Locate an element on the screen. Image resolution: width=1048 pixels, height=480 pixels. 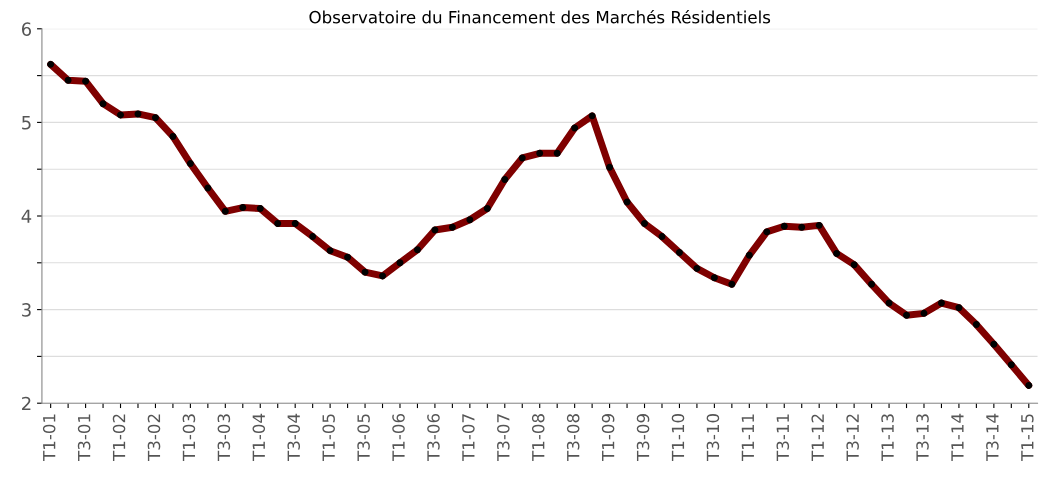
x-tick-label: T3-02 is located at coordinates (154, 437).